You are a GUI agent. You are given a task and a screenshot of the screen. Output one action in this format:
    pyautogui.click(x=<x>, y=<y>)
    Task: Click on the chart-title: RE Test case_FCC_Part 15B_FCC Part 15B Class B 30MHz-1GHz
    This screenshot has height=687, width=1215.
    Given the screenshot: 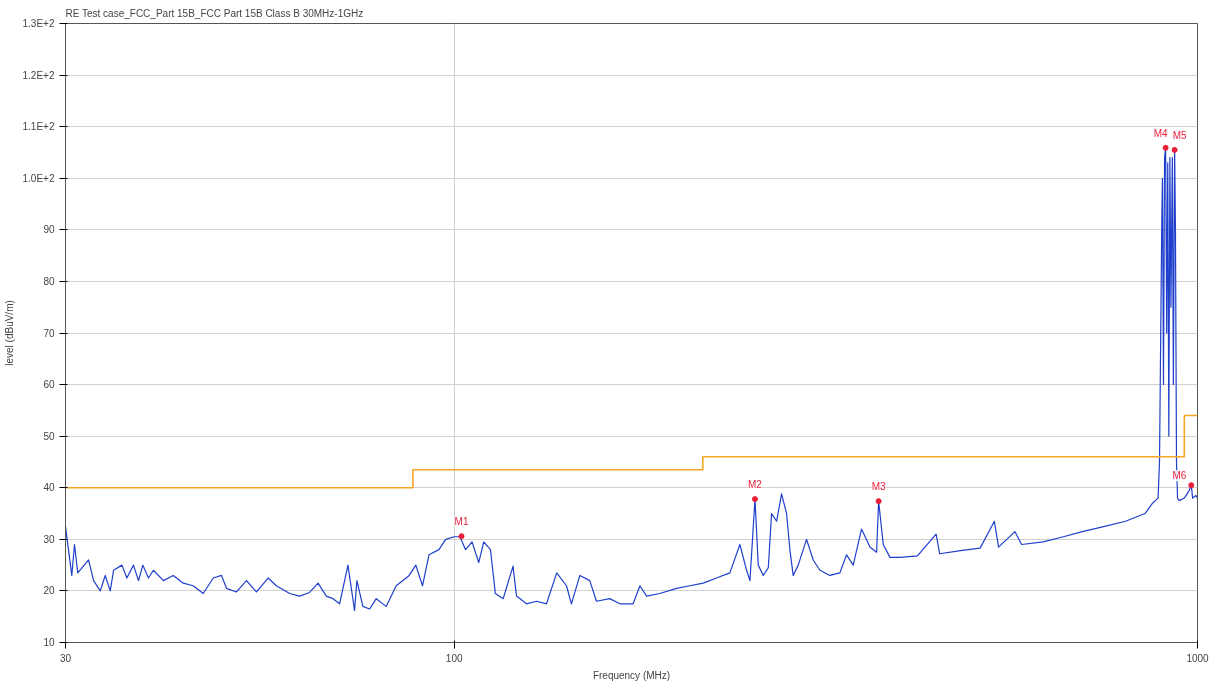 What is the action you would take?
    pyautogui.click(x=214, y=13)
    